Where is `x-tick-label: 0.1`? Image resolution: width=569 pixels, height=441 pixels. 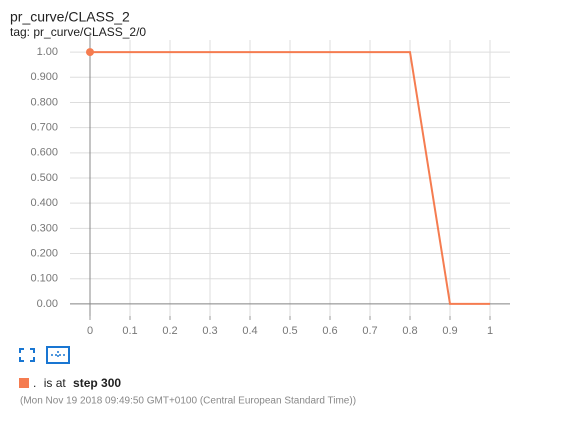 x-tick-label: 0.1 is located at coordinates (129, 331).